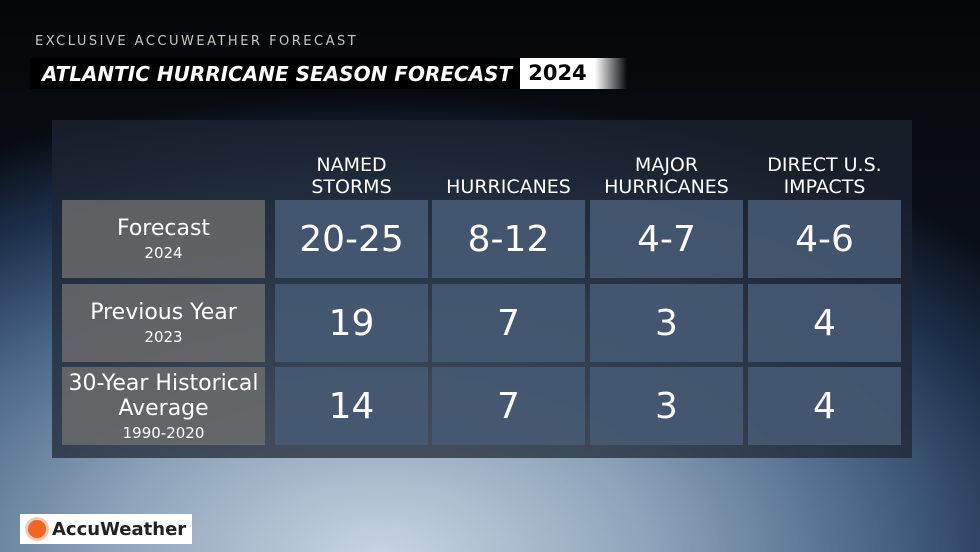  I want to click on column-header-text: DIRECT U.S. IMPACTS, so click(824, 176).